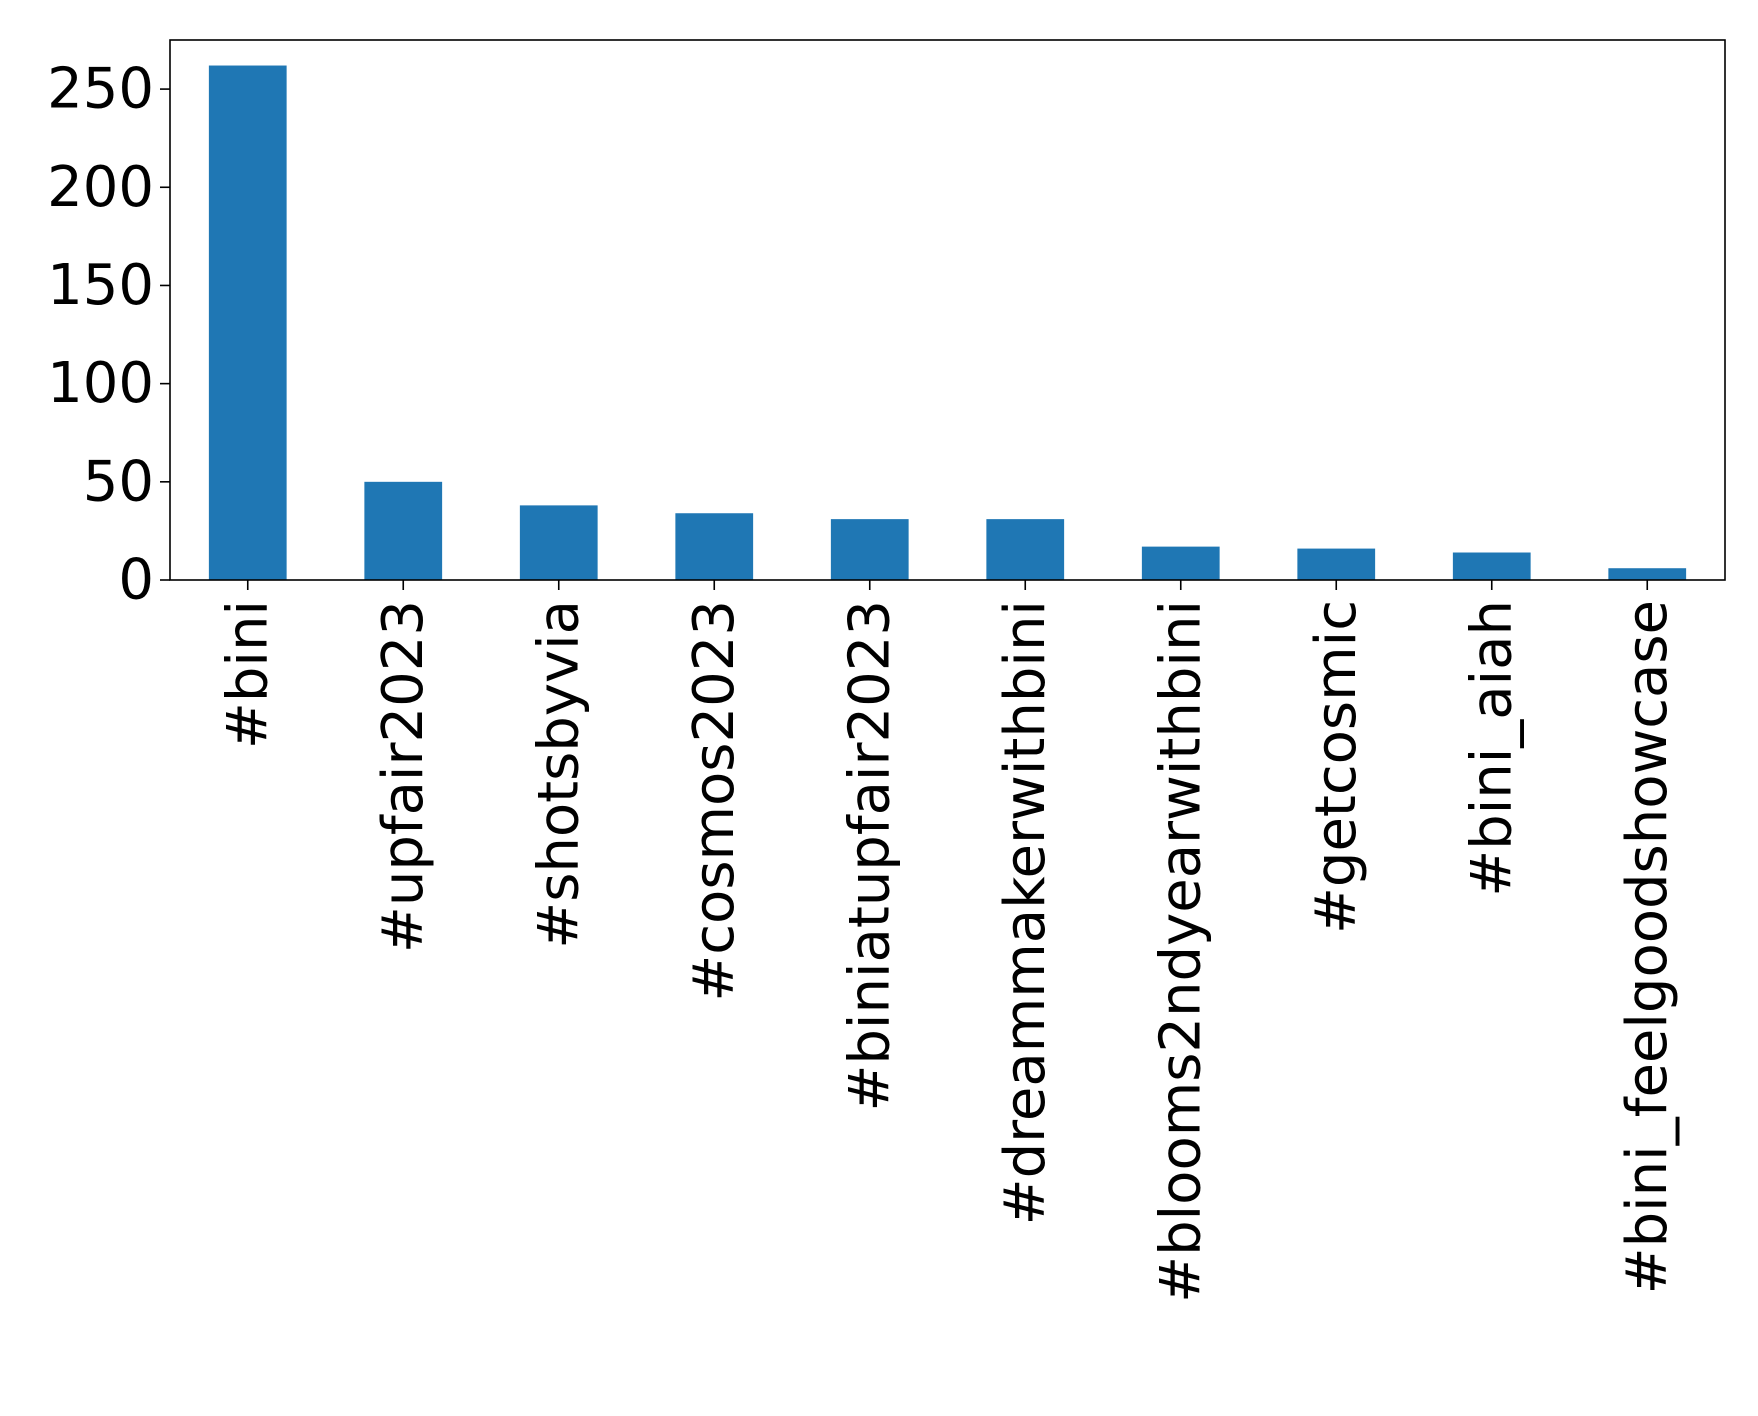 Image resolution: width=1758 pixels, height=1416 pixels. What do you see at coordinates (100, 187) in the screenshot?
I see `y-tick-label-4: 200` at bounding box center [100, 187].